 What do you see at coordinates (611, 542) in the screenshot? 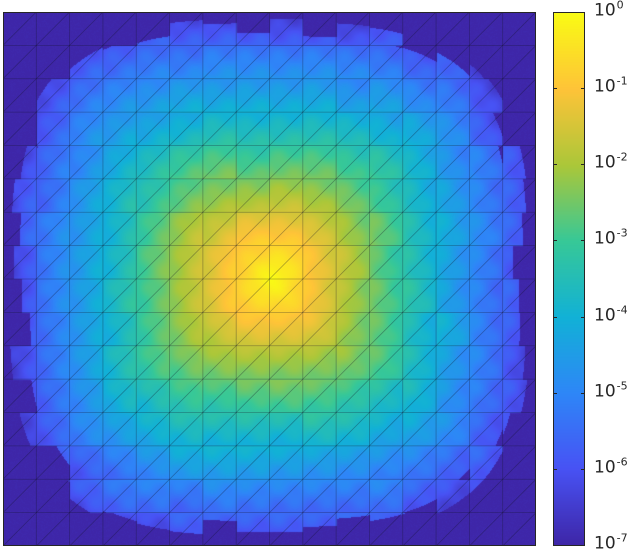
I see `colorbar-tick-label: 10⁻⁷` at bounding box center [611, 542].